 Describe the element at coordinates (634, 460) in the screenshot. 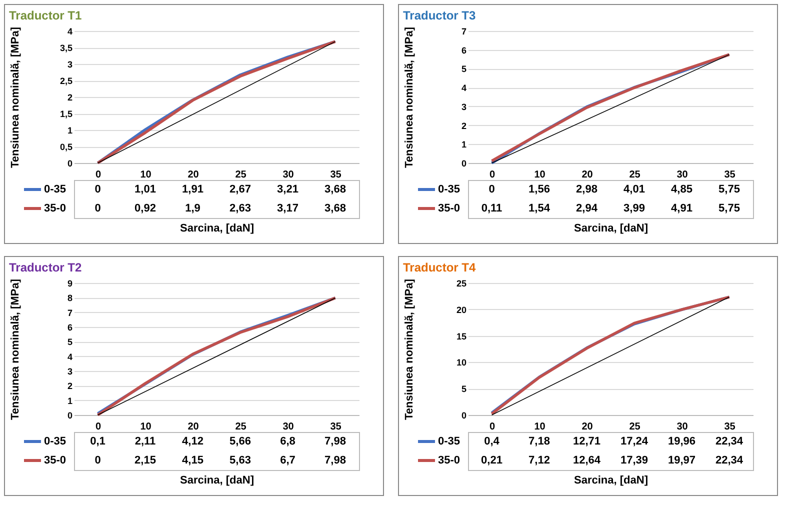

I see `data-label: 17,39` at that location.